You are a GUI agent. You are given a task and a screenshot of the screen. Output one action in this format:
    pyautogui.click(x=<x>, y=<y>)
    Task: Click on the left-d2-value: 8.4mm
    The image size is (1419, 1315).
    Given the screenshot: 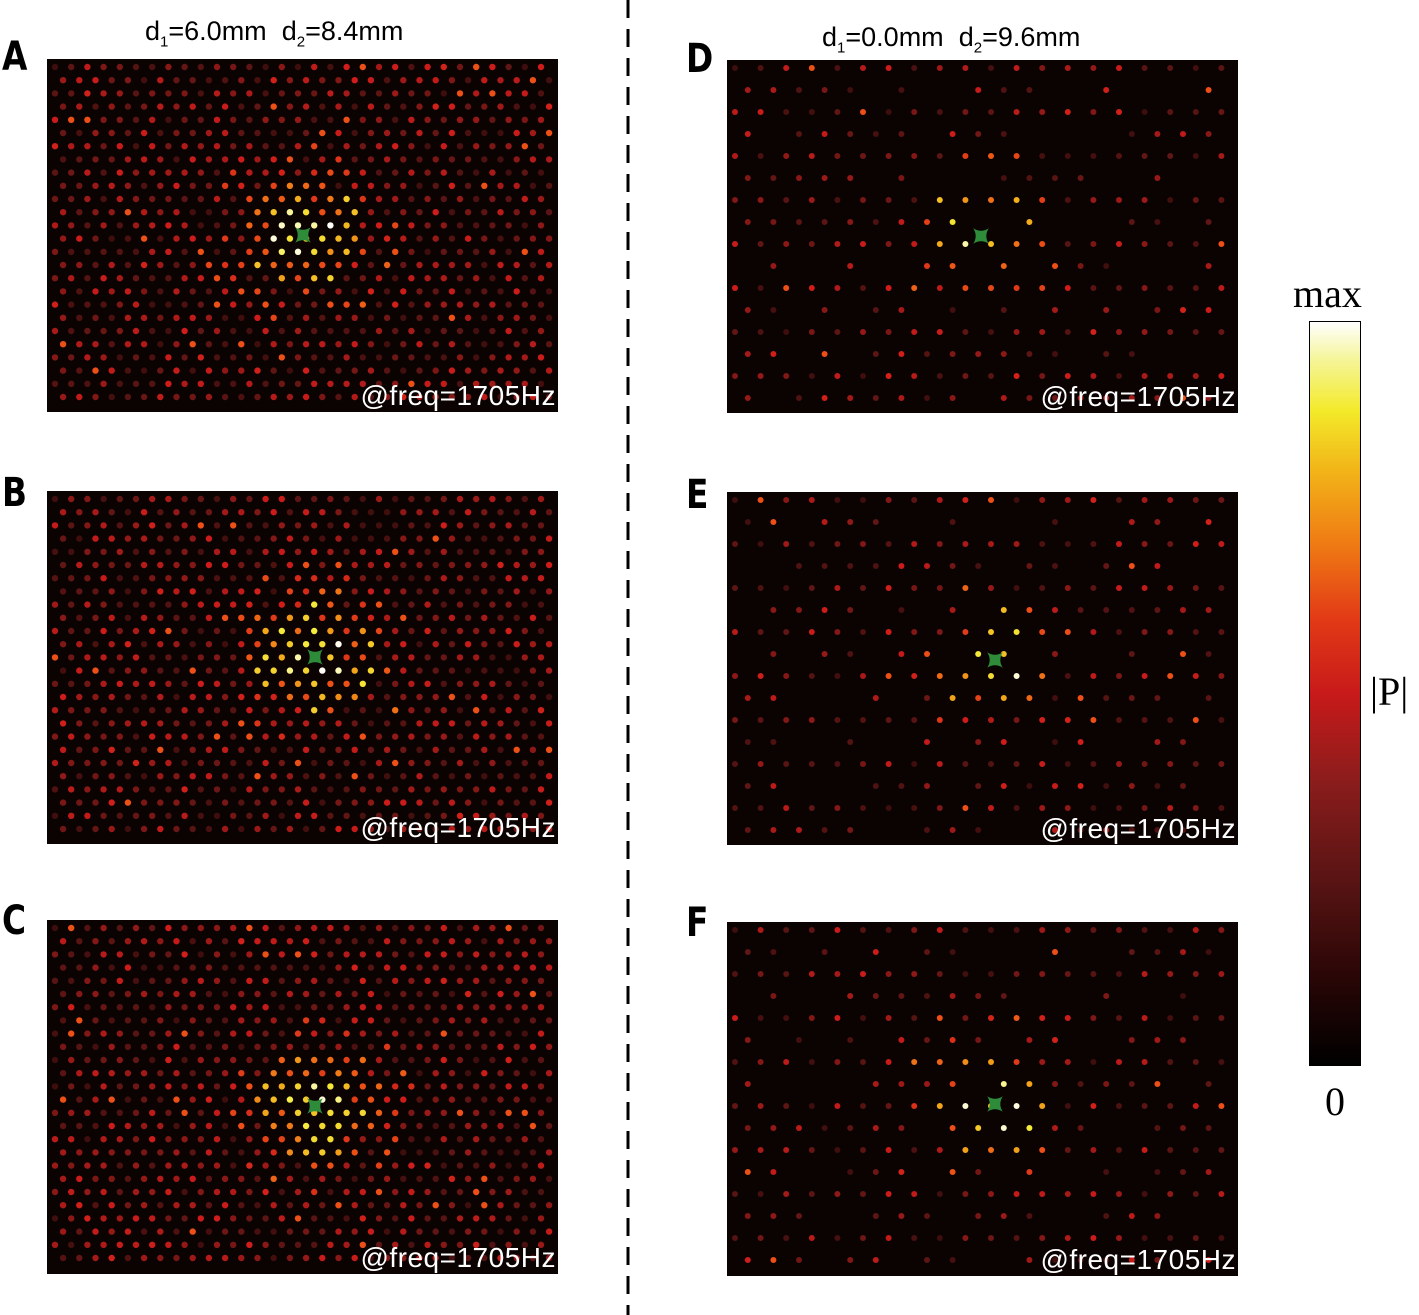 What is the action you would take?
    pyautogui.click(x=362, y=31)
    